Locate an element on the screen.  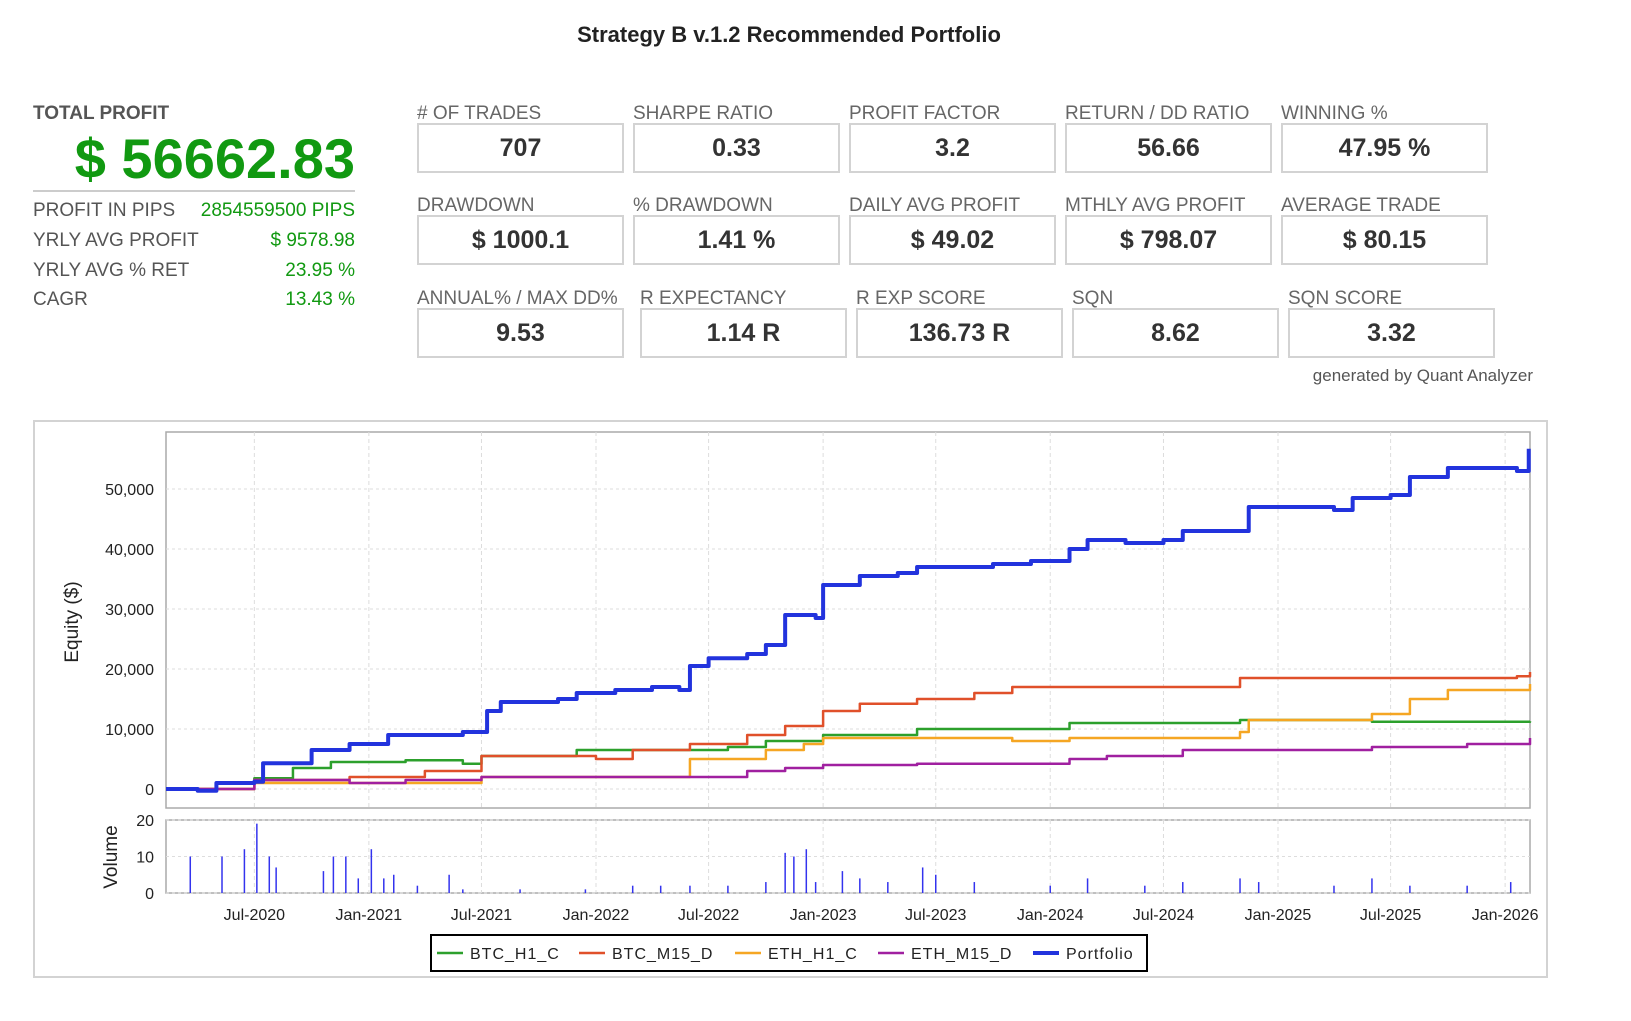
x-tick-label: Jan-2025 is located at coordinates (1278, 915).